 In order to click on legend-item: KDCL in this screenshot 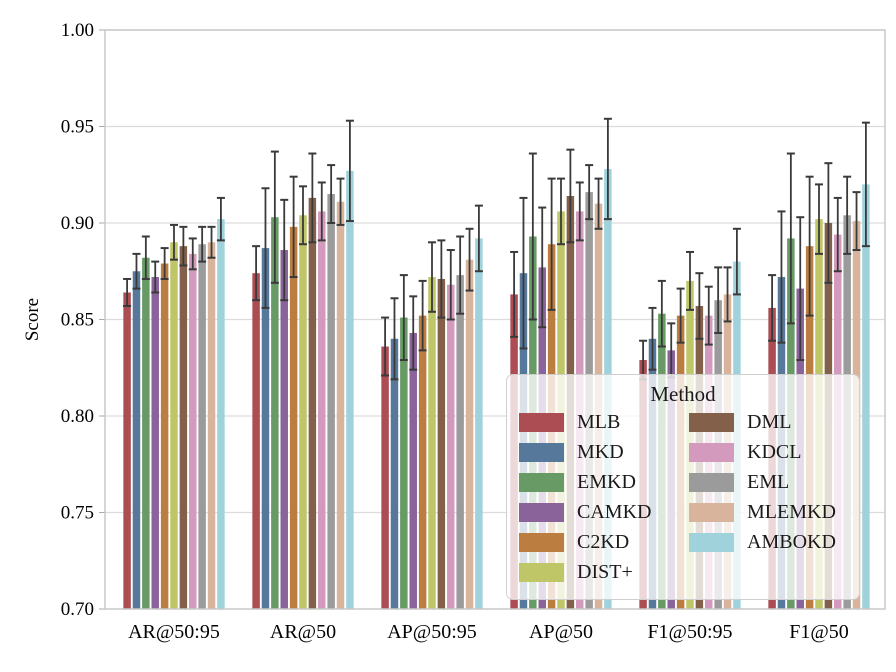, I will do `click(774, 452)`.